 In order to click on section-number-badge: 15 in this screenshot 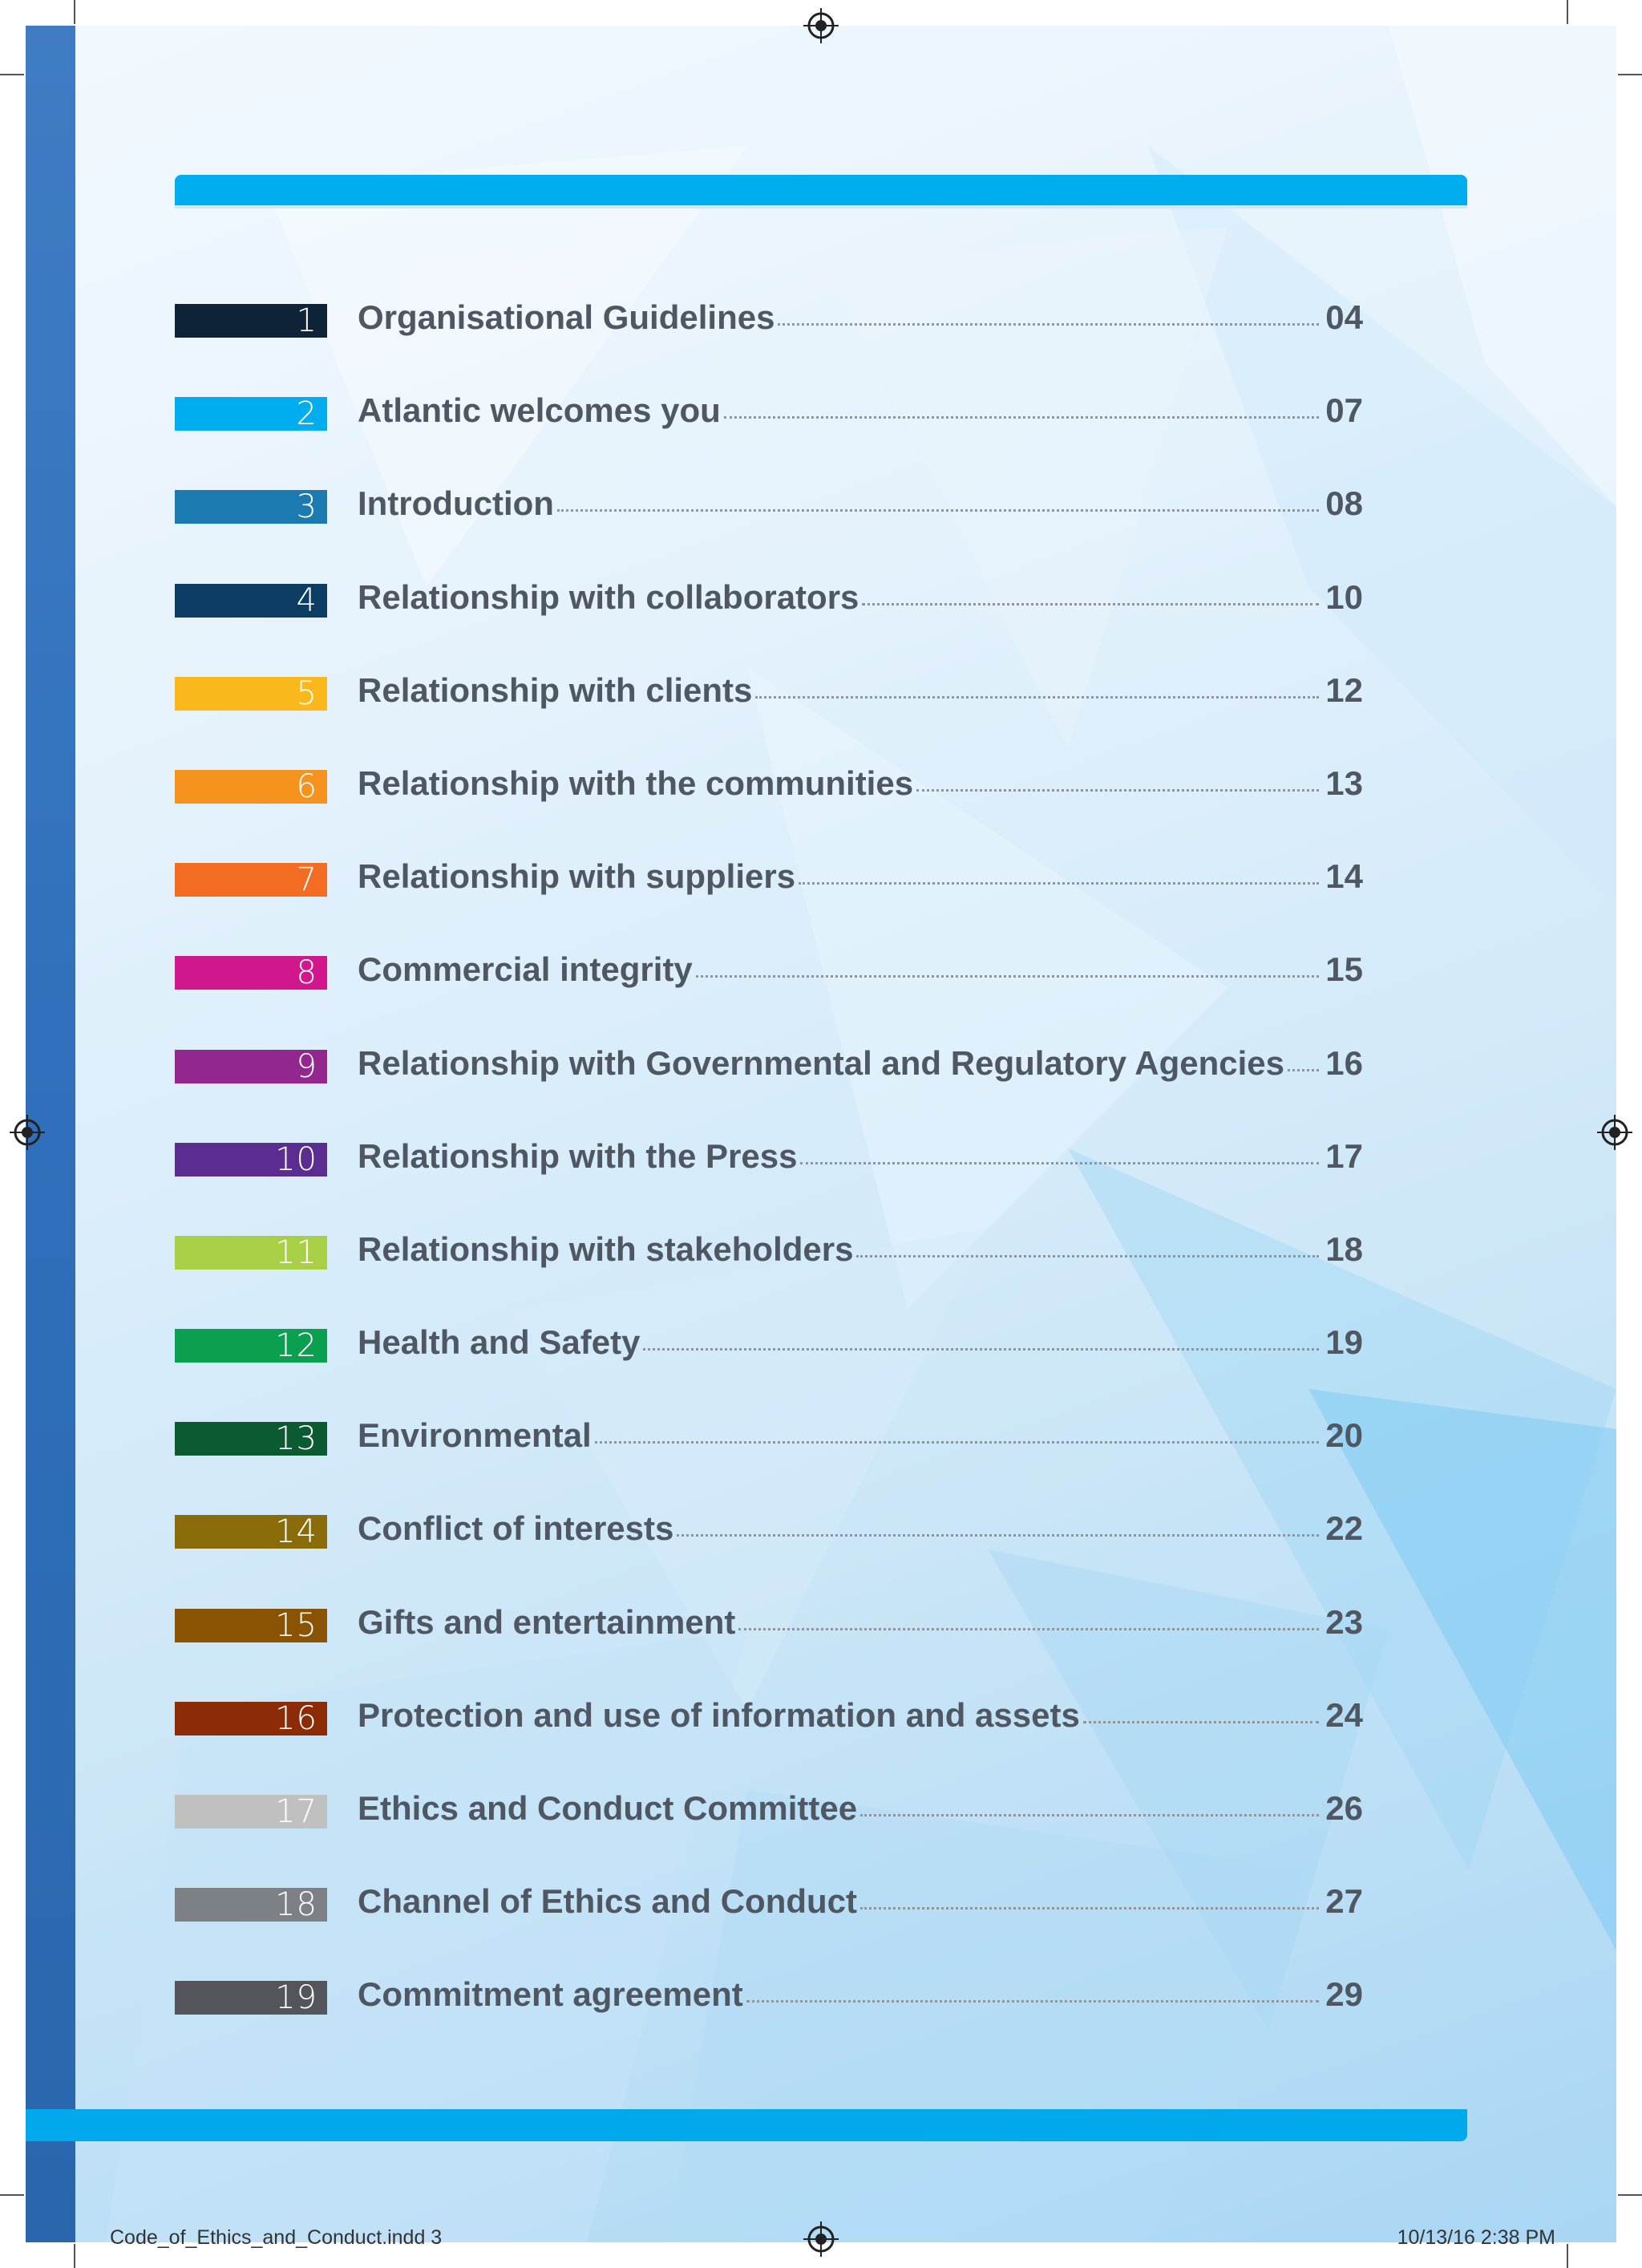, I will do `click(251, 1625)`.